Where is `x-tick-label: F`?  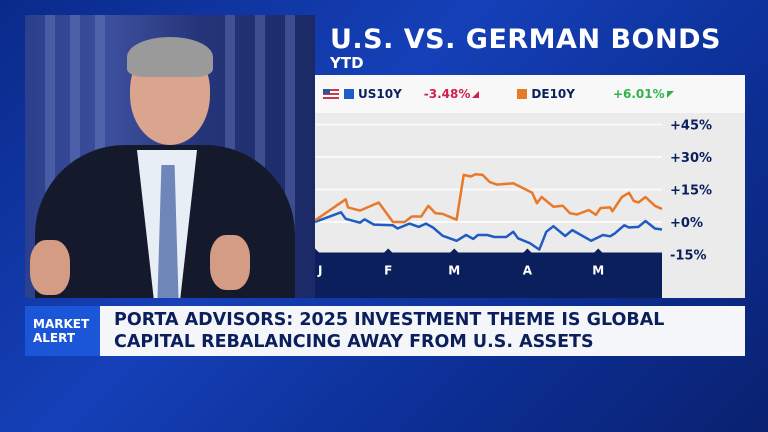
x-tick-label: F is located at coordinates (388, 271).